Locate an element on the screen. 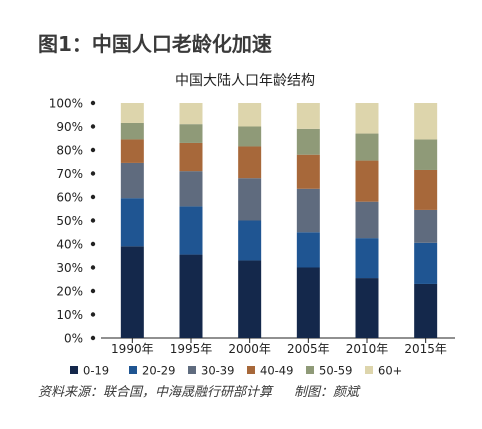 The image size is (482, 429). y-tick-label: 0% is located at coordinates (73, 339).